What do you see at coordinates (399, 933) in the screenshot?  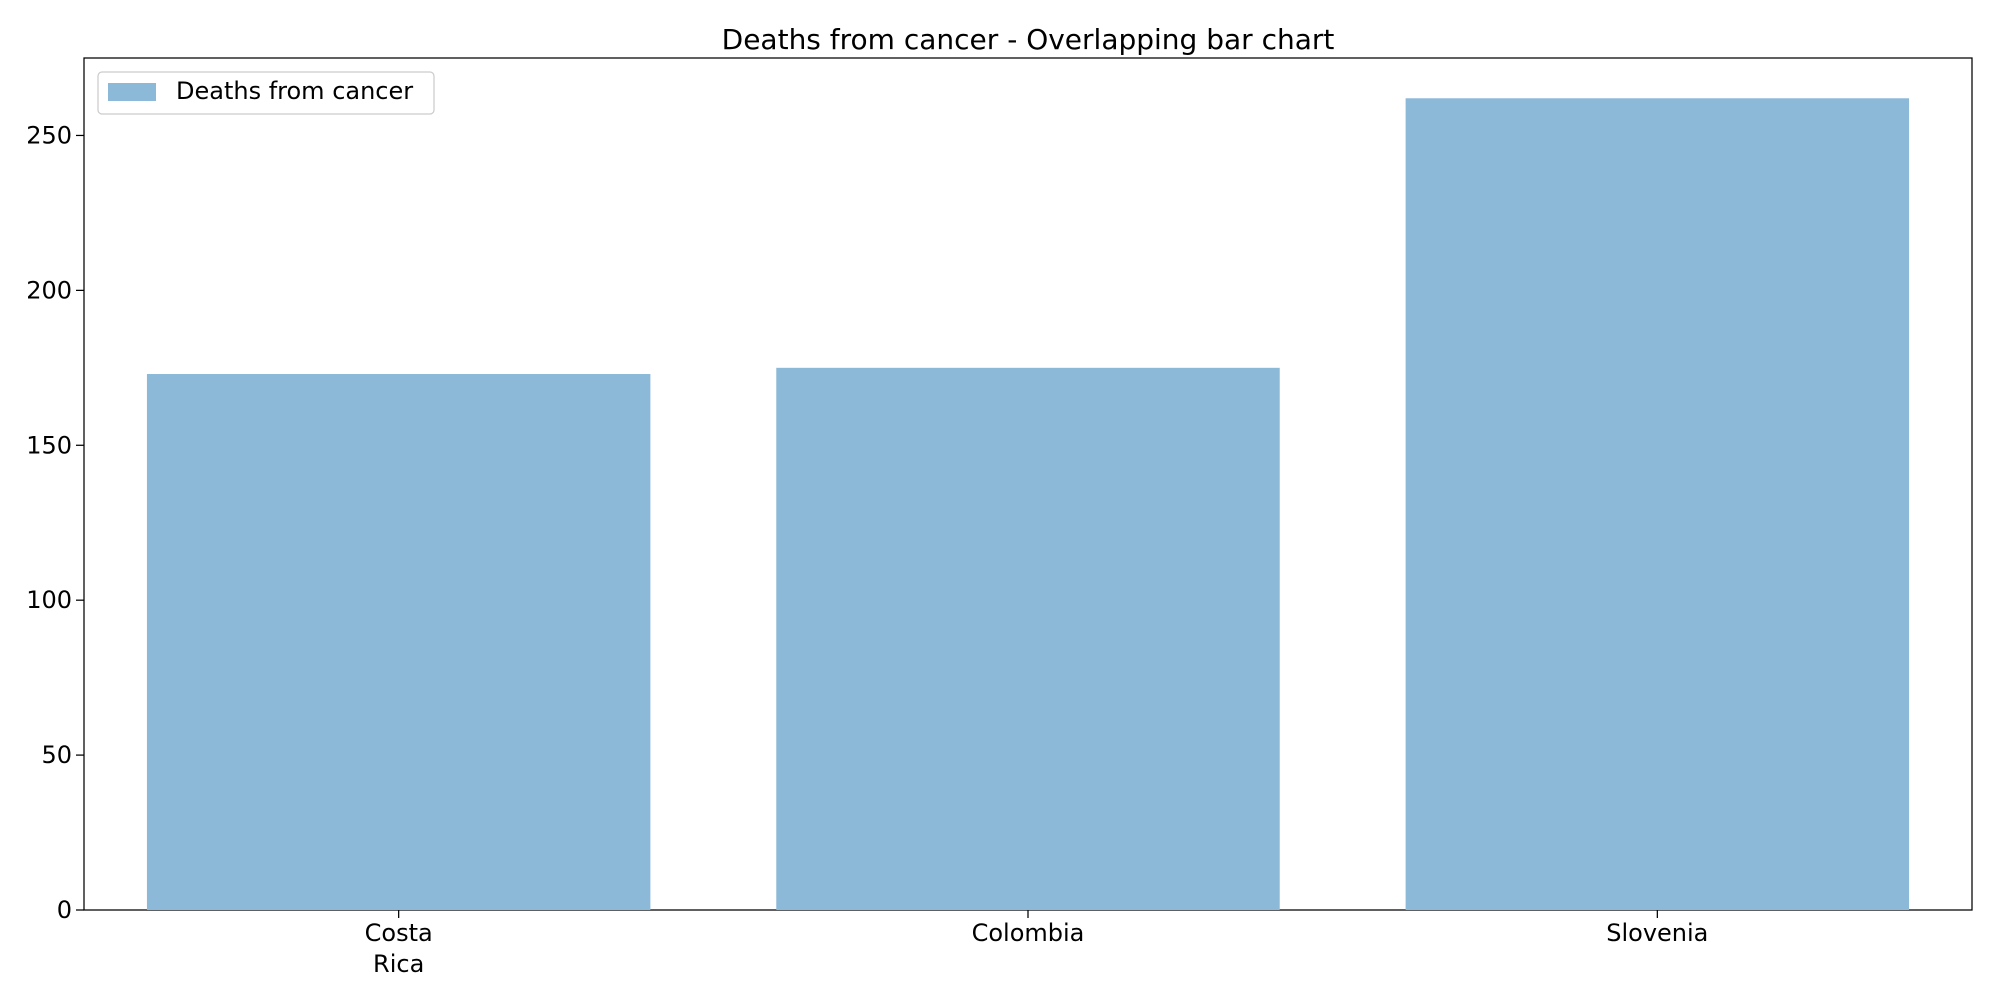 I see `x-tick-label-line-0-0: Costa` at bounding box center [399, 933].